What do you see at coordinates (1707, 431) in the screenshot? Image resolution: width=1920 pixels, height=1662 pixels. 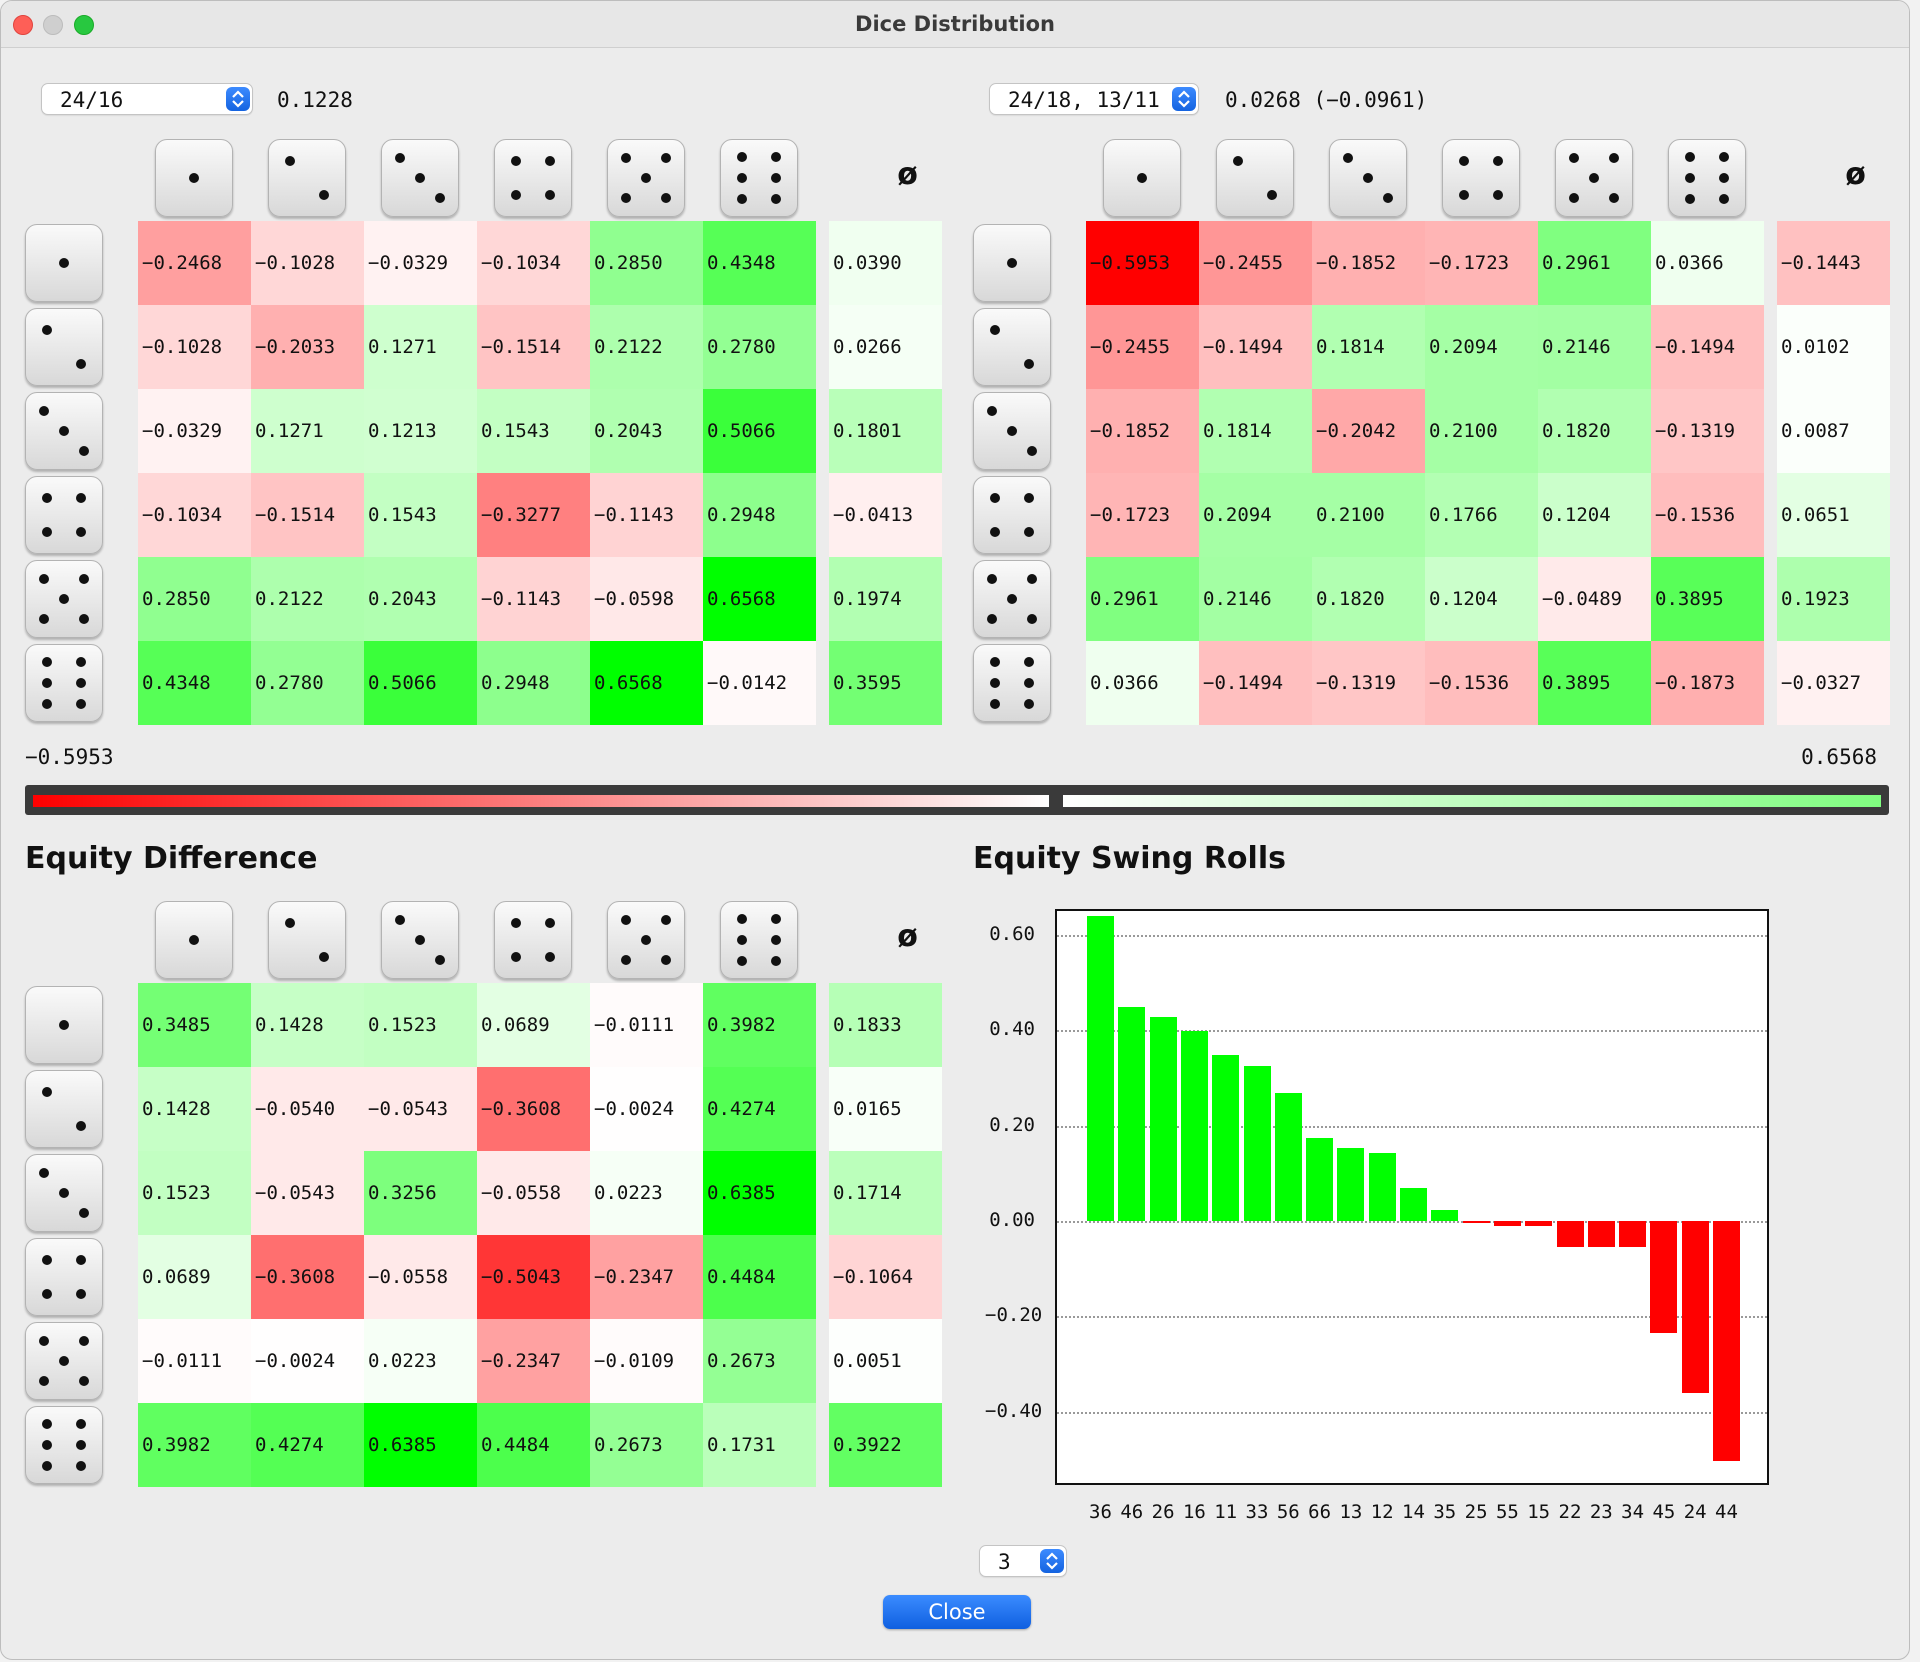 I see `right-matrix-cell: −0.1319` at bounding box center [1707, 431].